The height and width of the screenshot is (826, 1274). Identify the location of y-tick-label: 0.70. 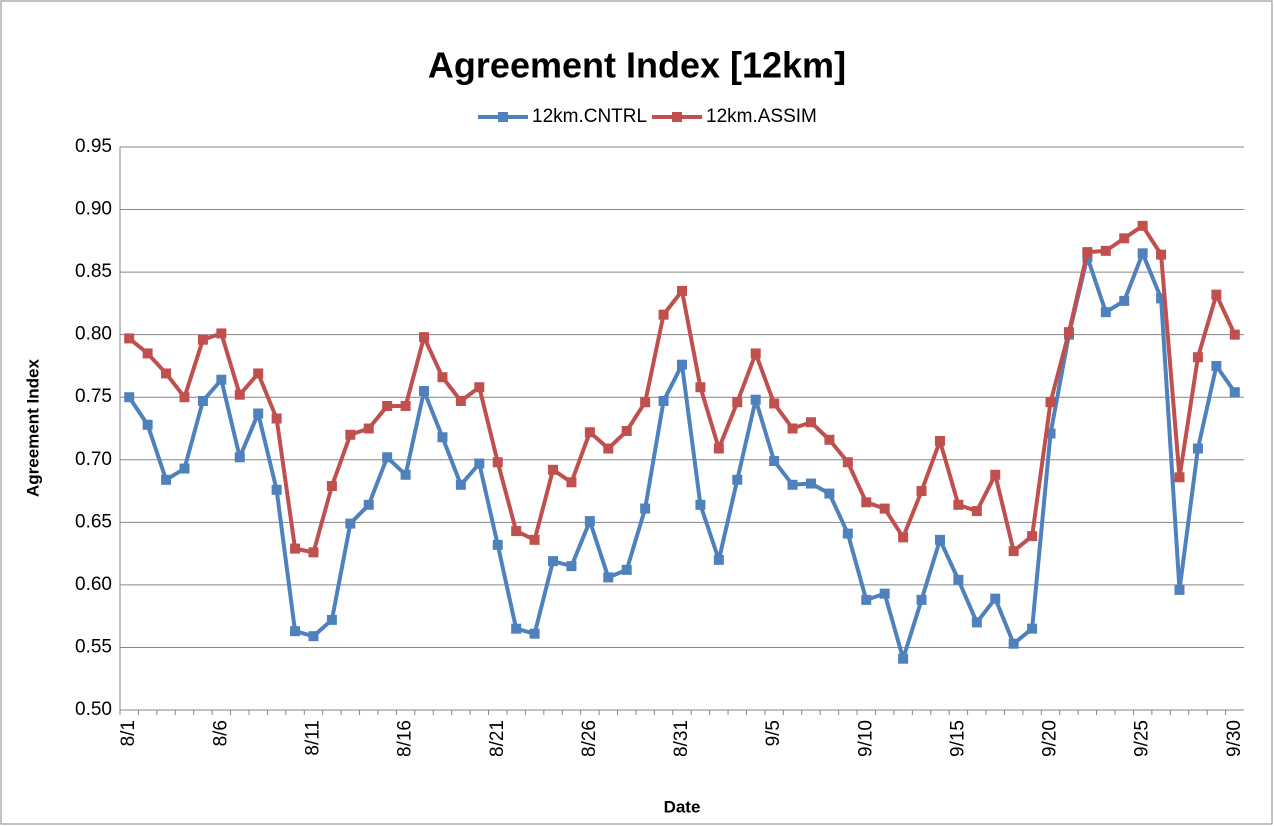
(93, 459).